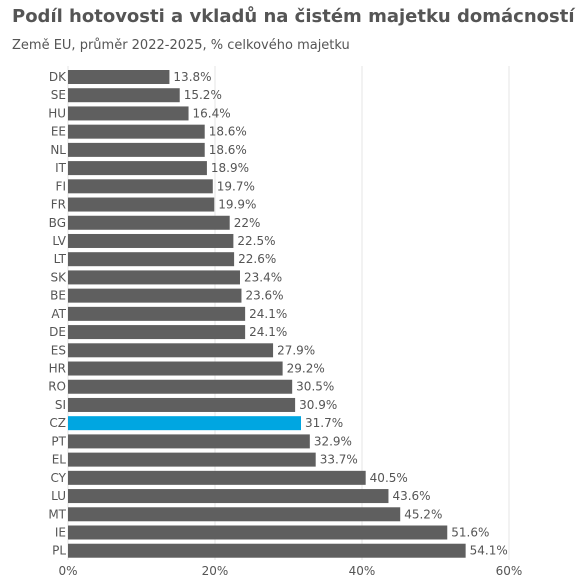 This screenshot has width=581, height=582. What do you see at coordinates (389, 478) in the screenshot?
I see `value-label: 40.5%` at bounding box center [389, 478].